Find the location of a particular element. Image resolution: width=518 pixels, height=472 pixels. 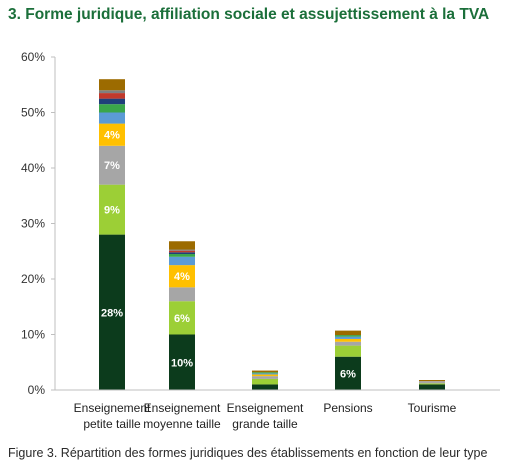

y-axis: 0% 10% 20% 30% 40% 50% 60% is located at coordinates (38, 223).